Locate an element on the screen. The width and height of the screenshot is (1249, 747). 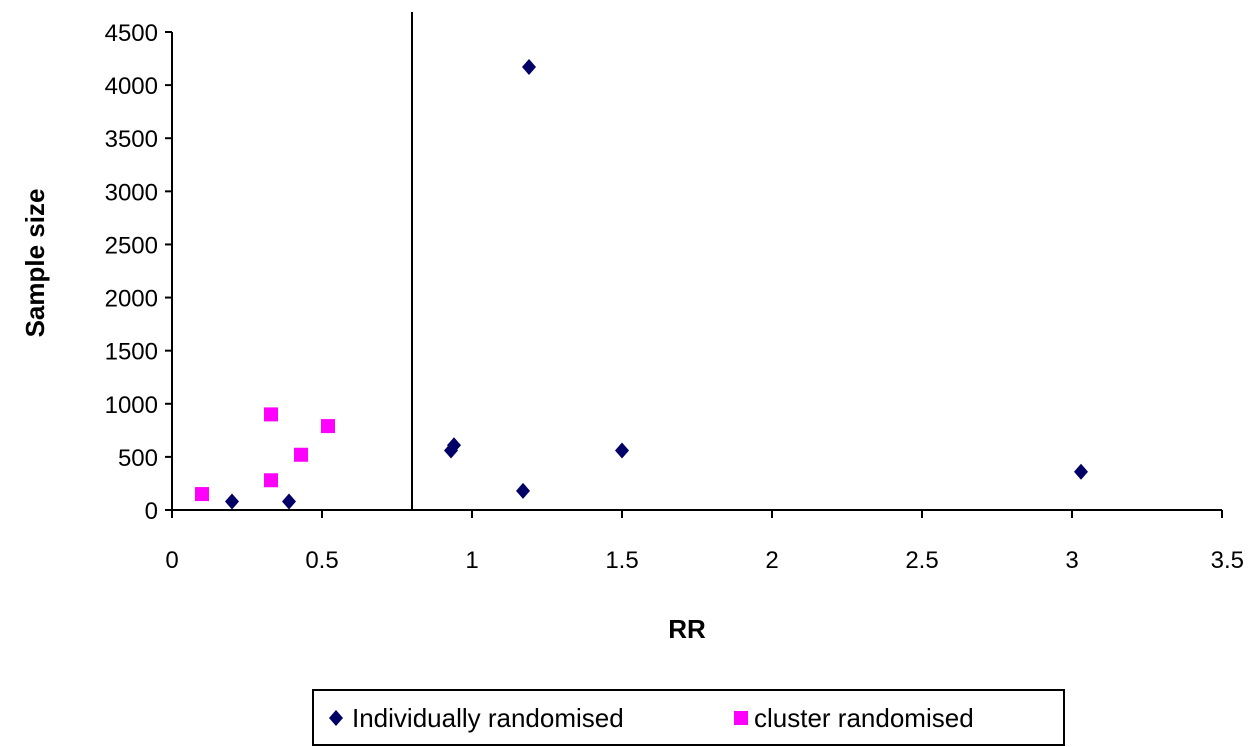
y-tick-label: 2000 is located at coordinates (131, 299).